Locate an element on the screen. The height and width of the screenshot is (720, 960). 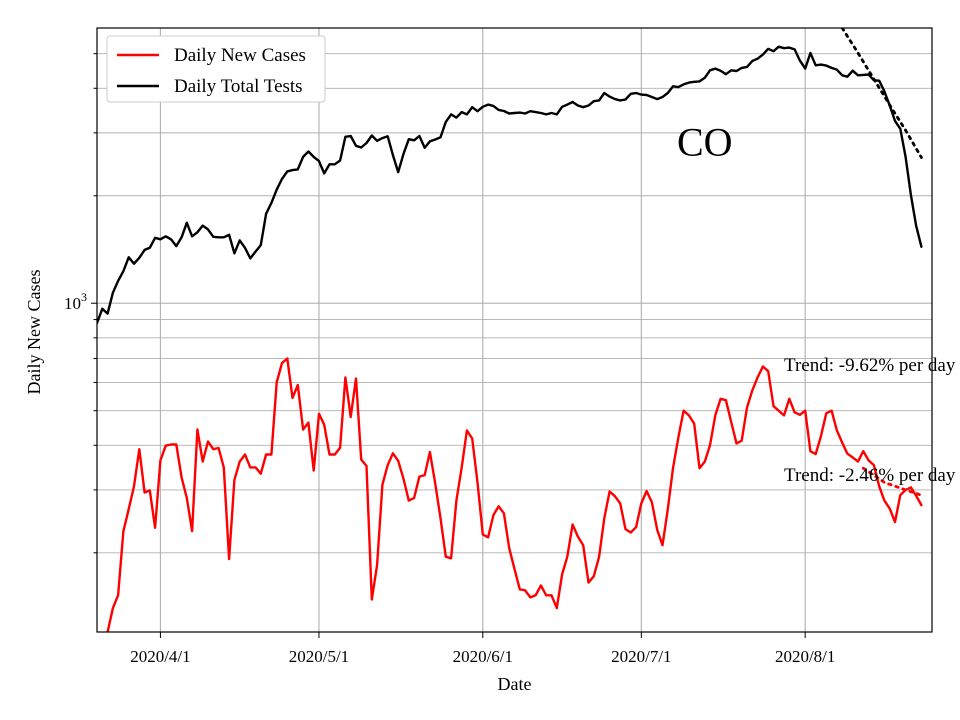
legend: Daily New Cases Daily Total Tests is located at coordinates (216, 69).